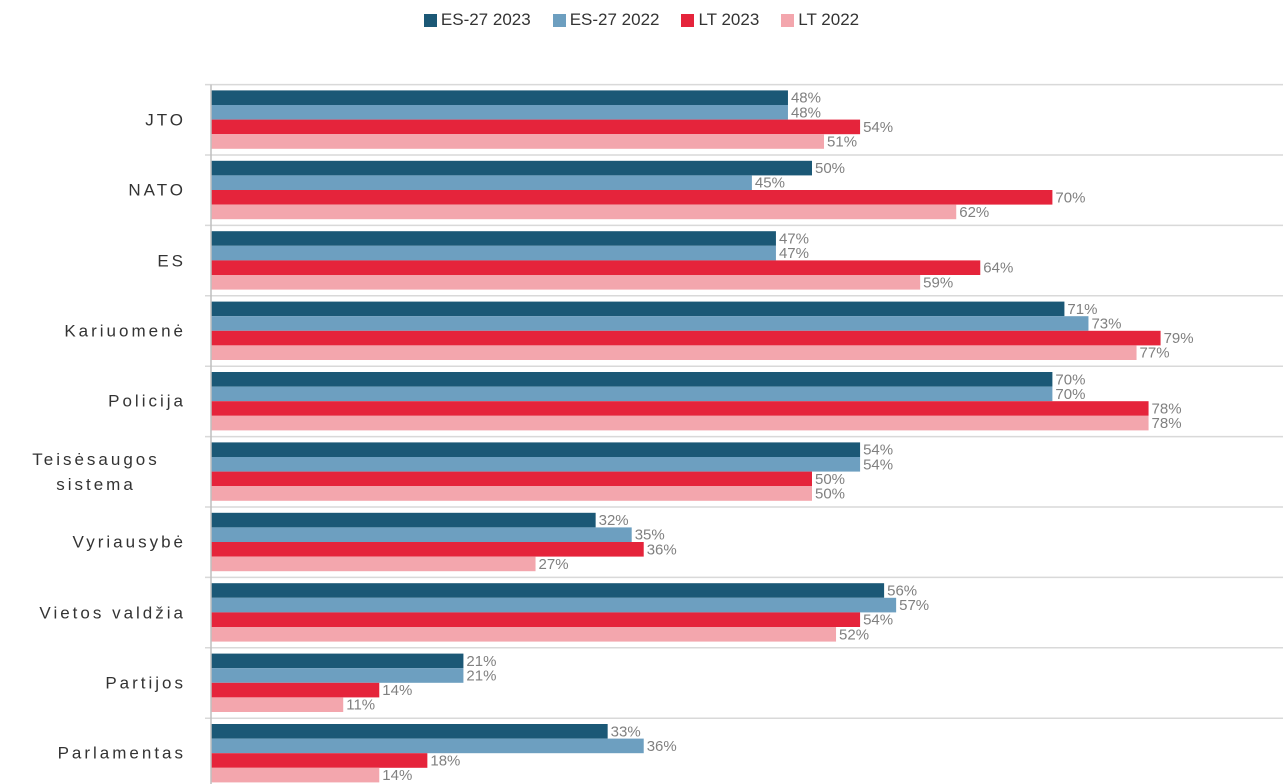  I want to click on legend-item: ES-27 2023, so click(477, 20).